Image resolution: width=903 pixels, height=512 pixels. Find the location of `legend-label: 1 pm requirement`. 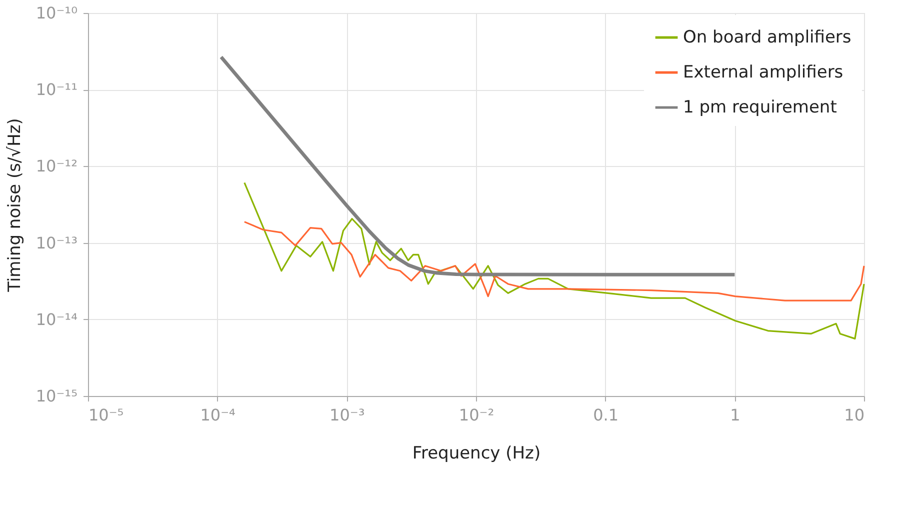

legend-label: 1 pm requirement is located at coordinates (760, 108).